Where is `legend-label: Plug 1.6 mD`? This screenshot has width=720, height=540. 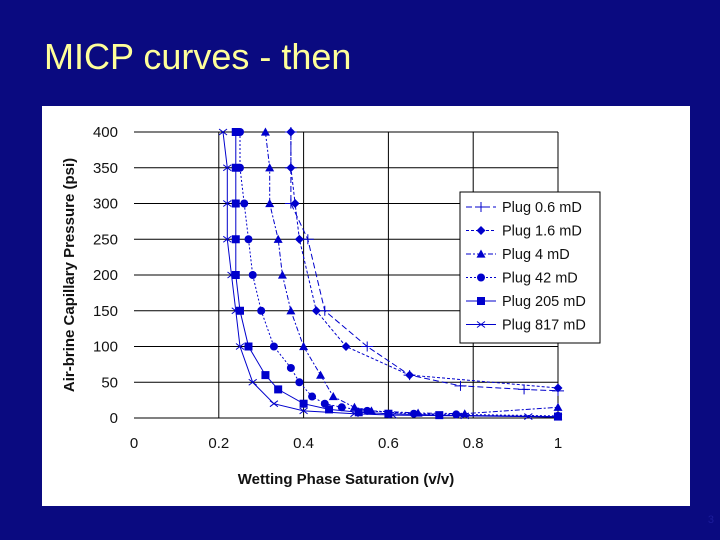 legend-label: Plug 1.6 mD is located at coordinates (542, 232).